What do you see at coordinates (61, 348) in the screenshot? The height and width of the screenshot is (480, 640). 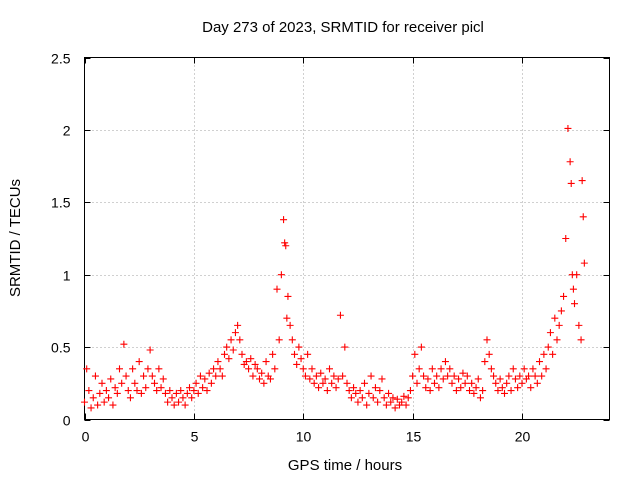 I see `y-tick-label: 0.5` at bounding box center [61, 348].